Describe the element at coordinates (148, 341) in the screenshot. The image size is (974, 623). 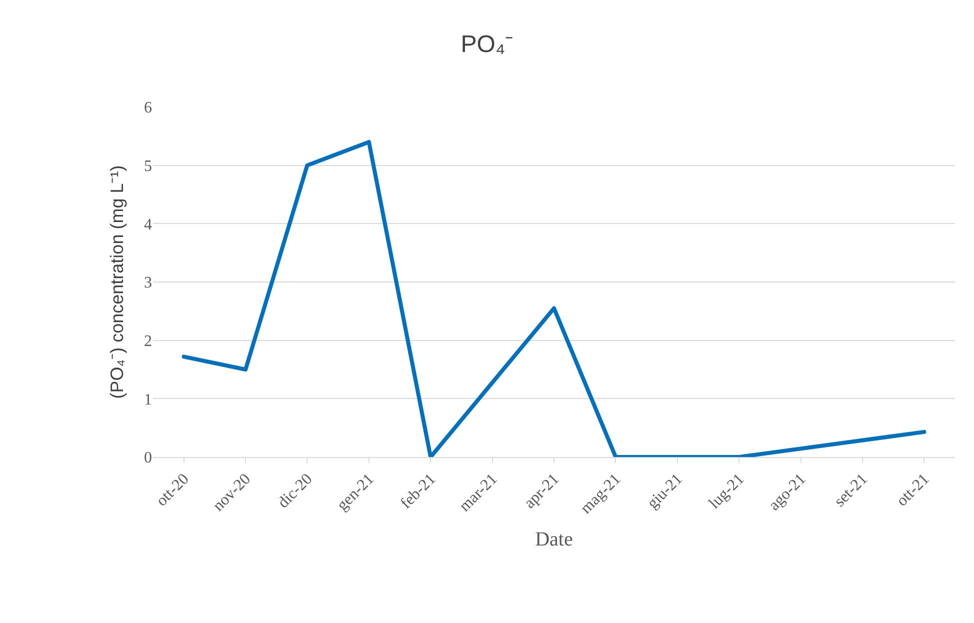
I see `y-tick-label: 2` at that location.